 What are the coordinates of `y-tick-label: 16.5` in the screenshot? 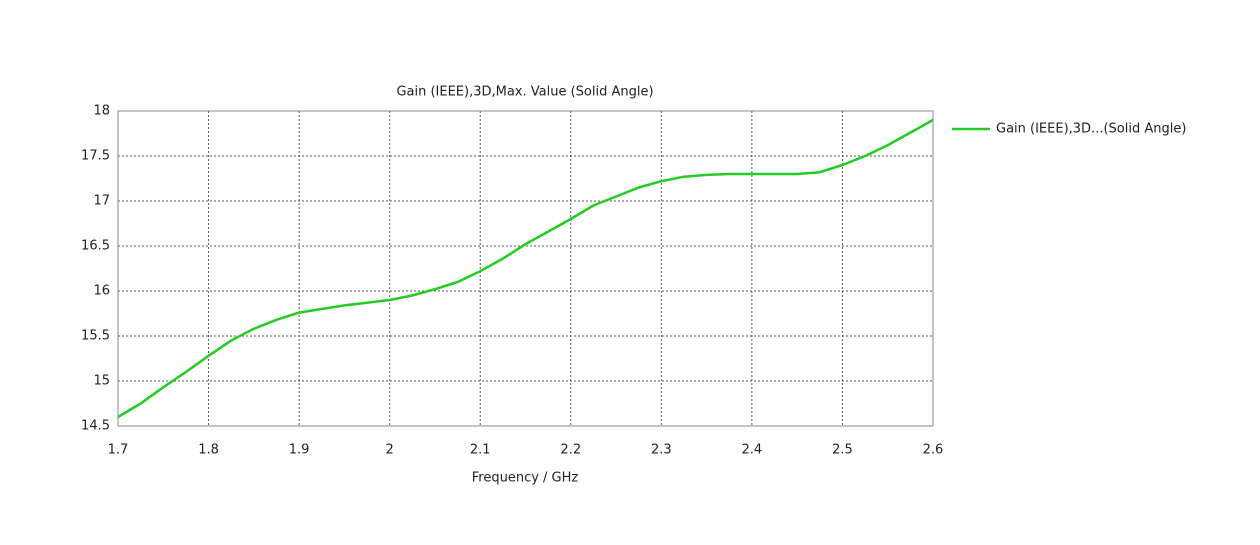 It's located at (95, 246).